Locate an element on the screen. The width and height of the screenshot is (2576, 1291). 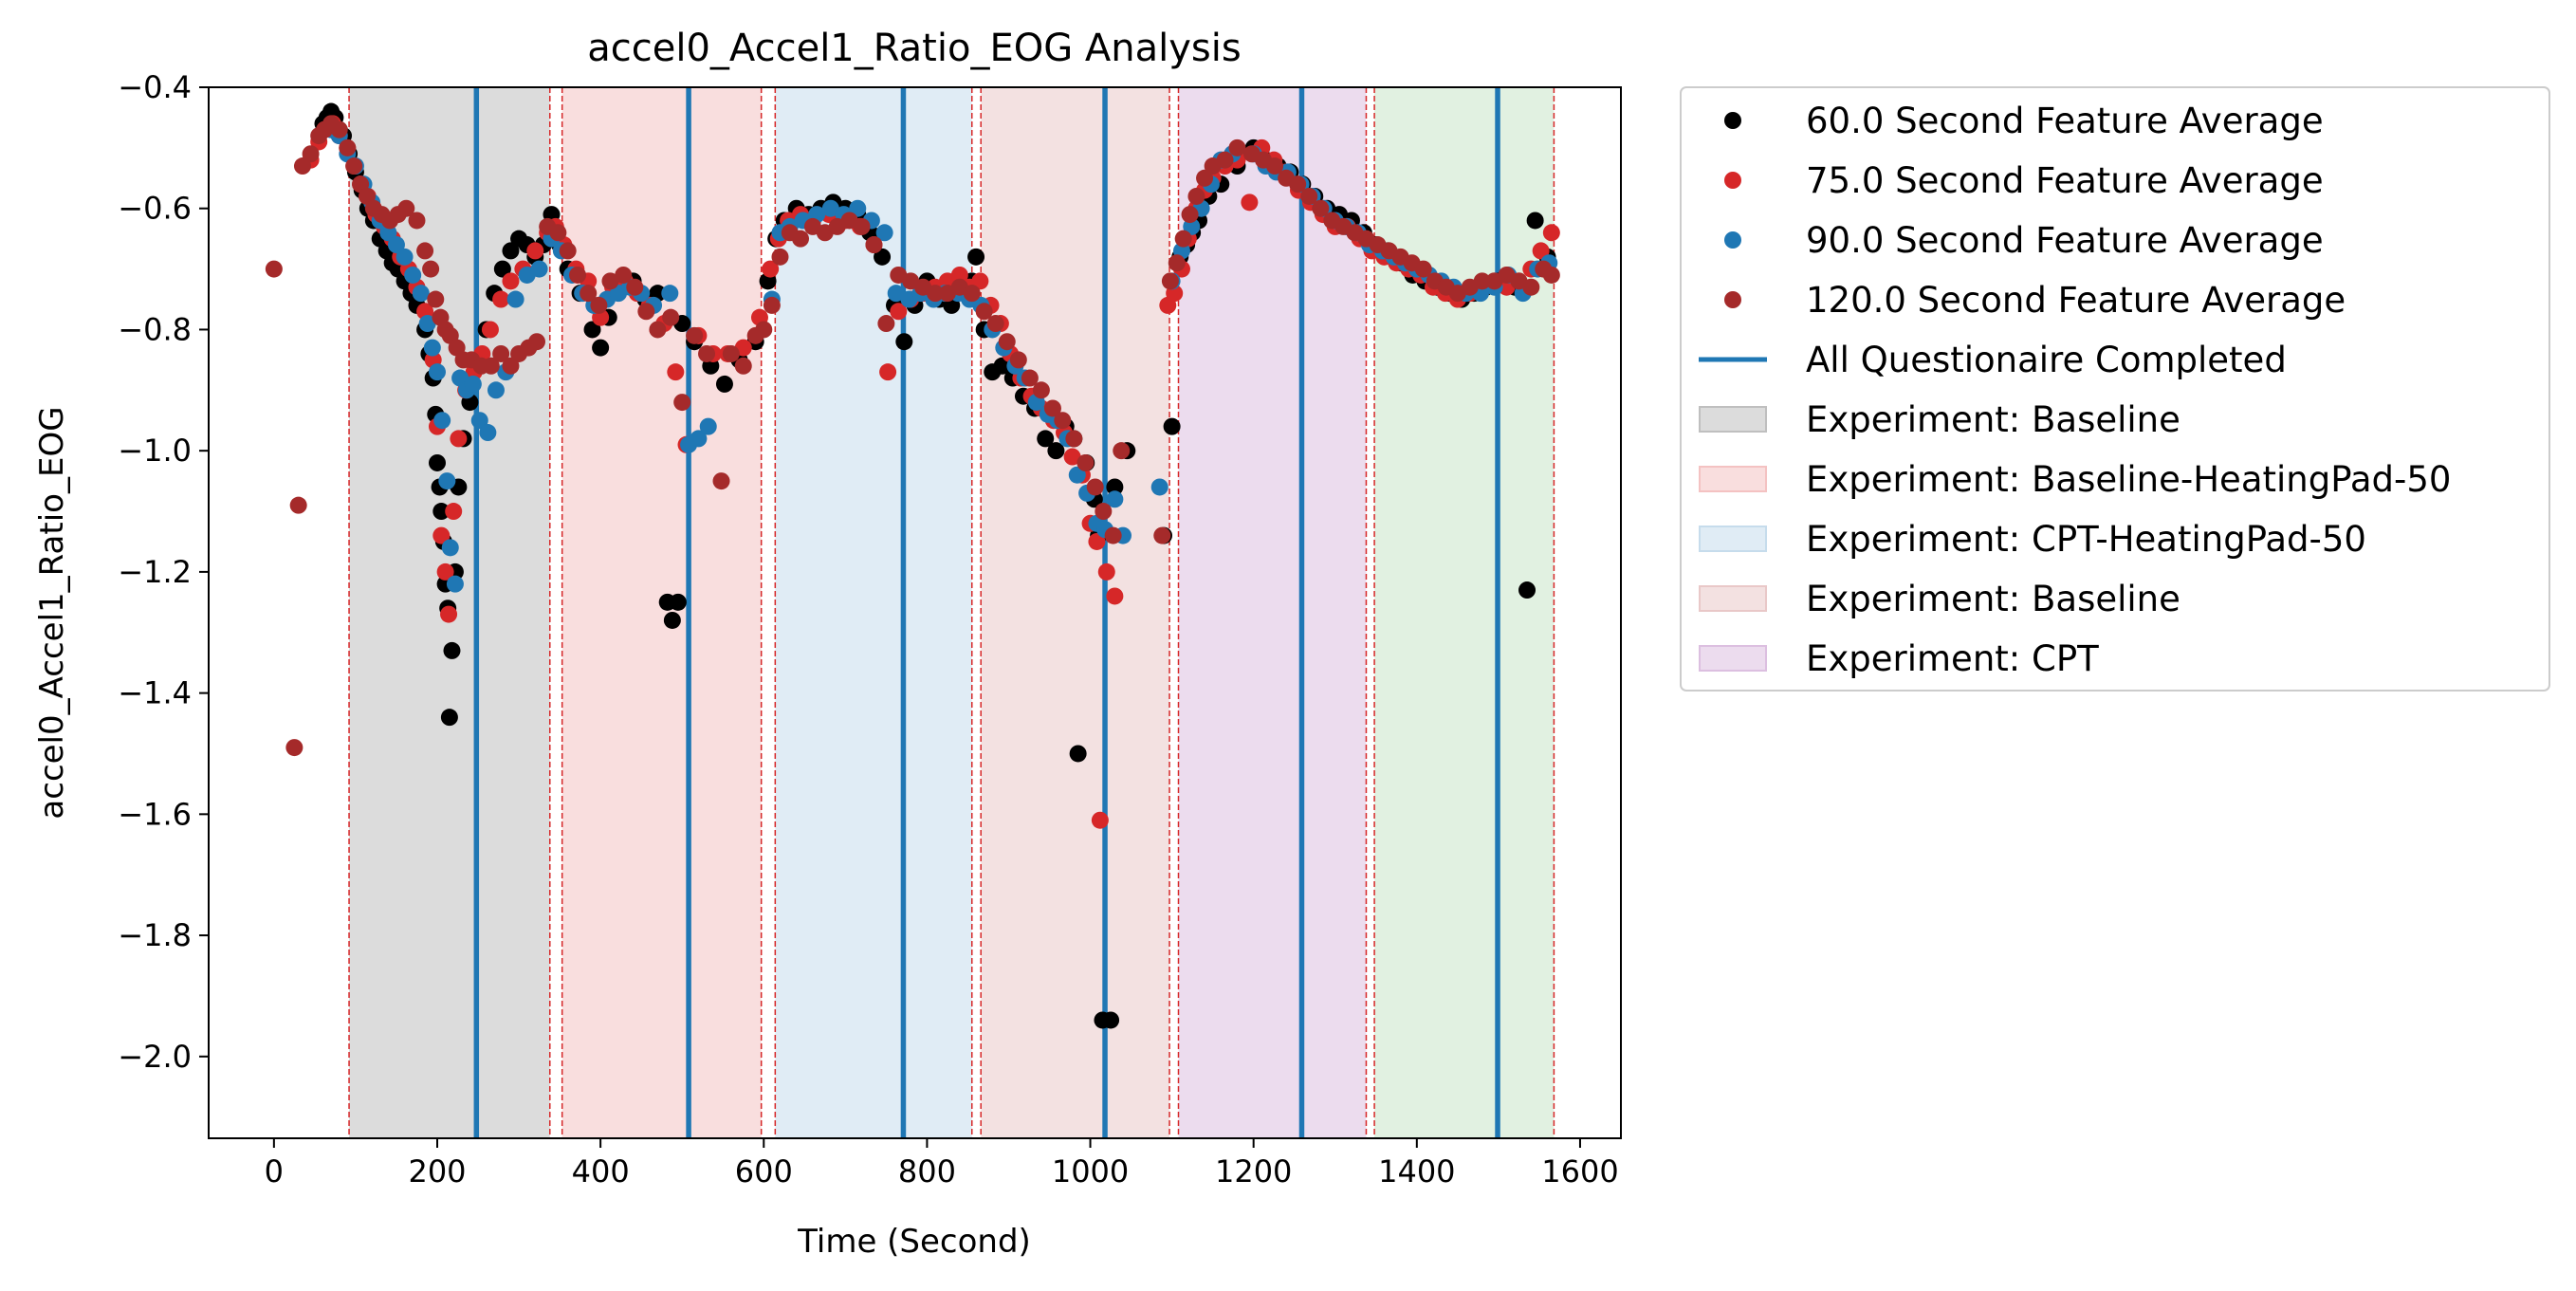
x-tick-label: 200 is located at coordinates (437, 1171).